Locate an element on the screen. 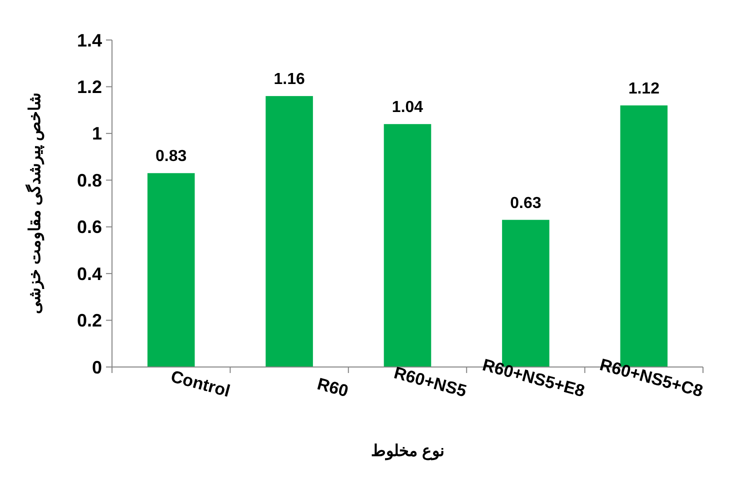 Image resolution: width=756 pixels, height=481 pixels. data-label: 1.12 is located at coordinates (644, 89).